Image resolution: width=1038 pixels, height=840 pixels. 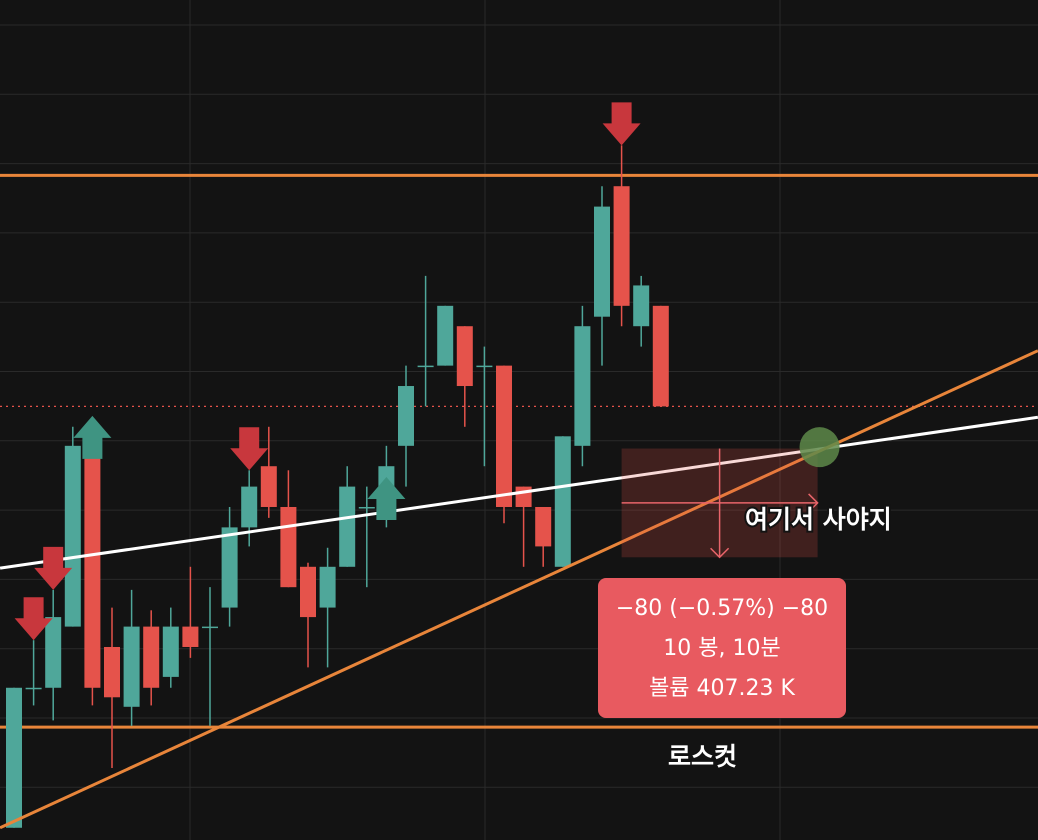 I want to click on annotation: 로스컷, so click(x=702, y=756).